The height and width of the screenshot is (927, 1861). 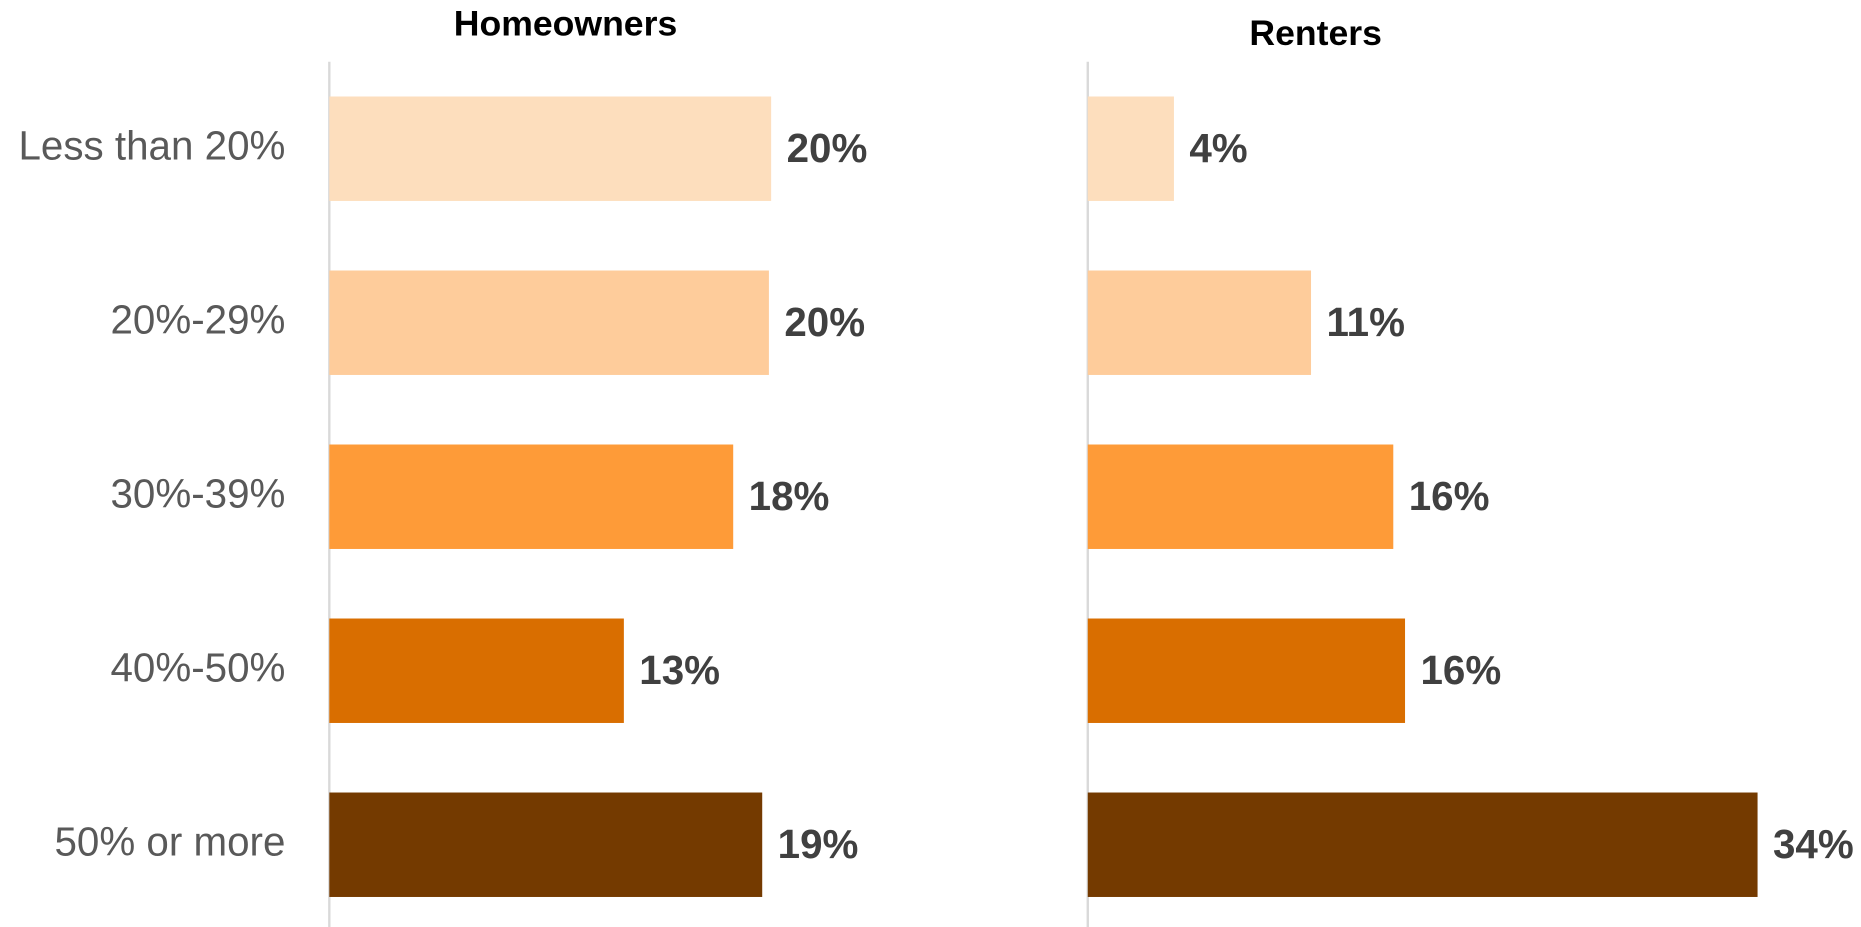 What do you see at coordinates (1365, 322) in the screenshot?
I see `data-label: 11%` at bounding box center [1365, 322].